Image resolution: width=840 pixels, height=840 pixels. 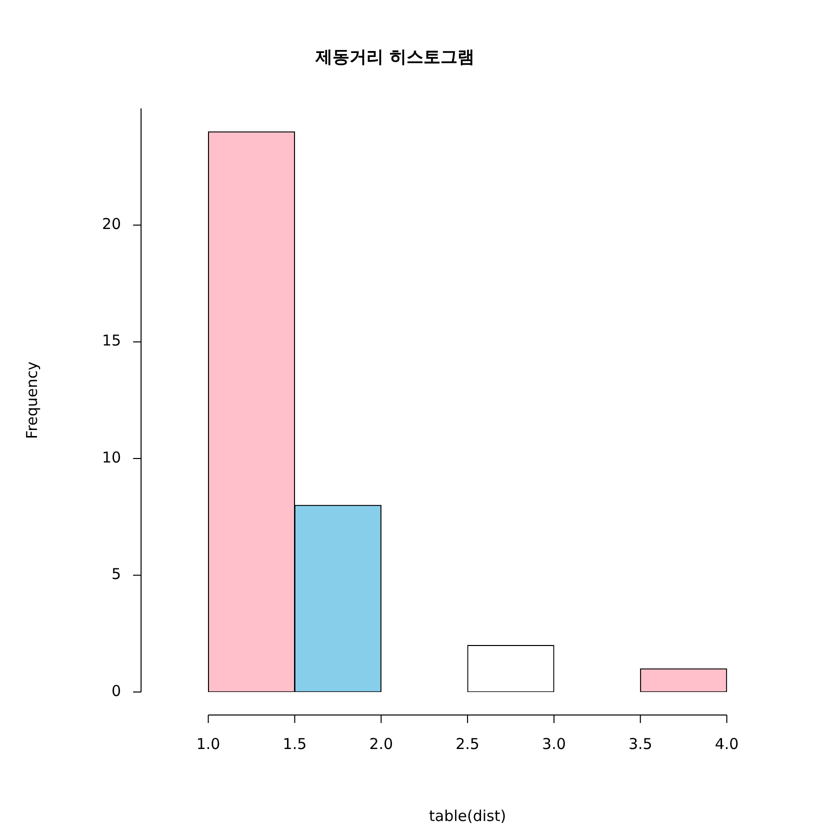 What do you see at coordinates (208, 743) in the screenshot?
I see `x-tick-label: 1.0` at bounding box center [208, 743].